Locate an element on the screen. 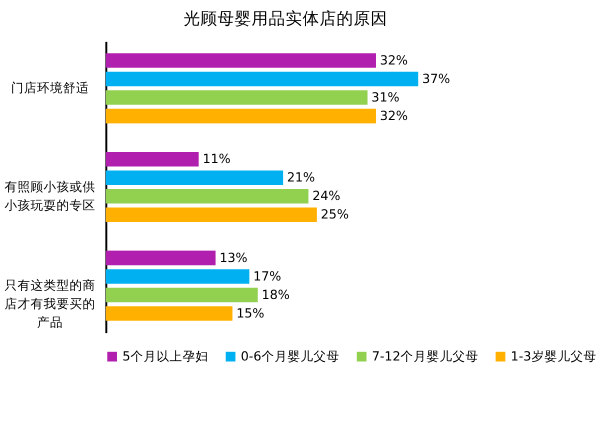  y-tick-label: 只有这类型的商店才有我要买的产品 is located at coordinates (50, 304).